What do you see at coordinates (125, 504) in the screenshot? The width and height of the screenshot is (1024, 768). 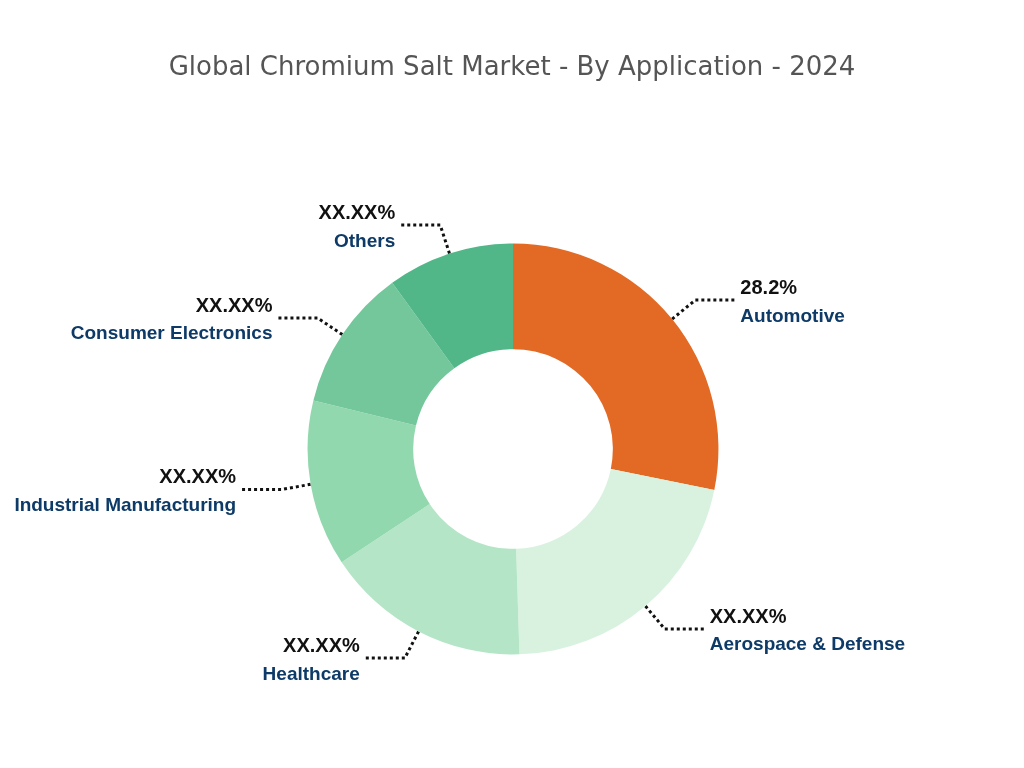 I see `slice-label: Industrial Manufacturing` at bounding box center [125, 504].